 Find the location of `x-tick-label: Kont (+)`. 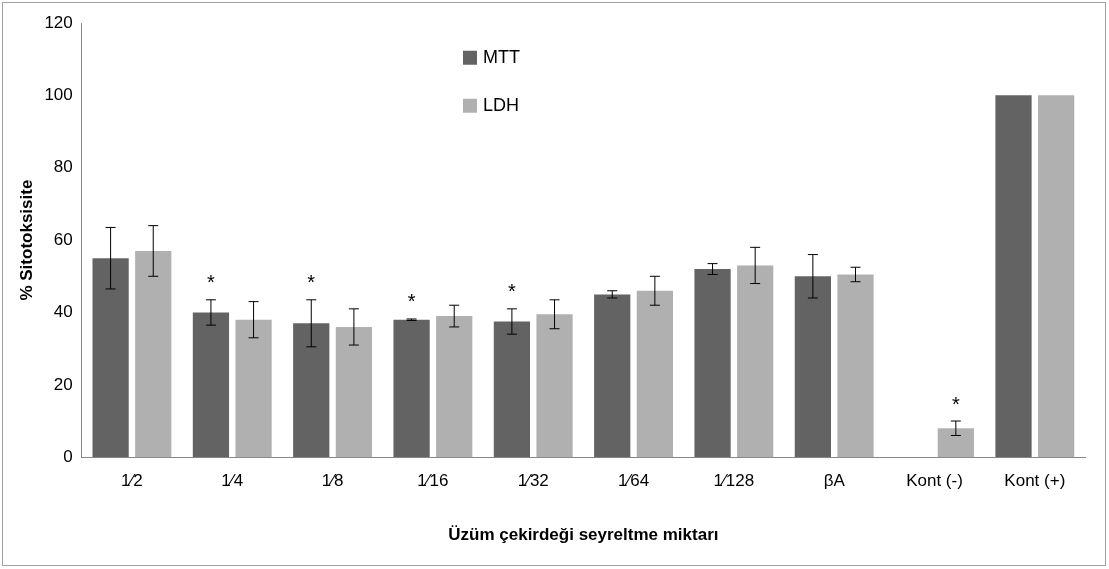

x-tick-label: Kont (+) is located at coordinates (1035, 481).